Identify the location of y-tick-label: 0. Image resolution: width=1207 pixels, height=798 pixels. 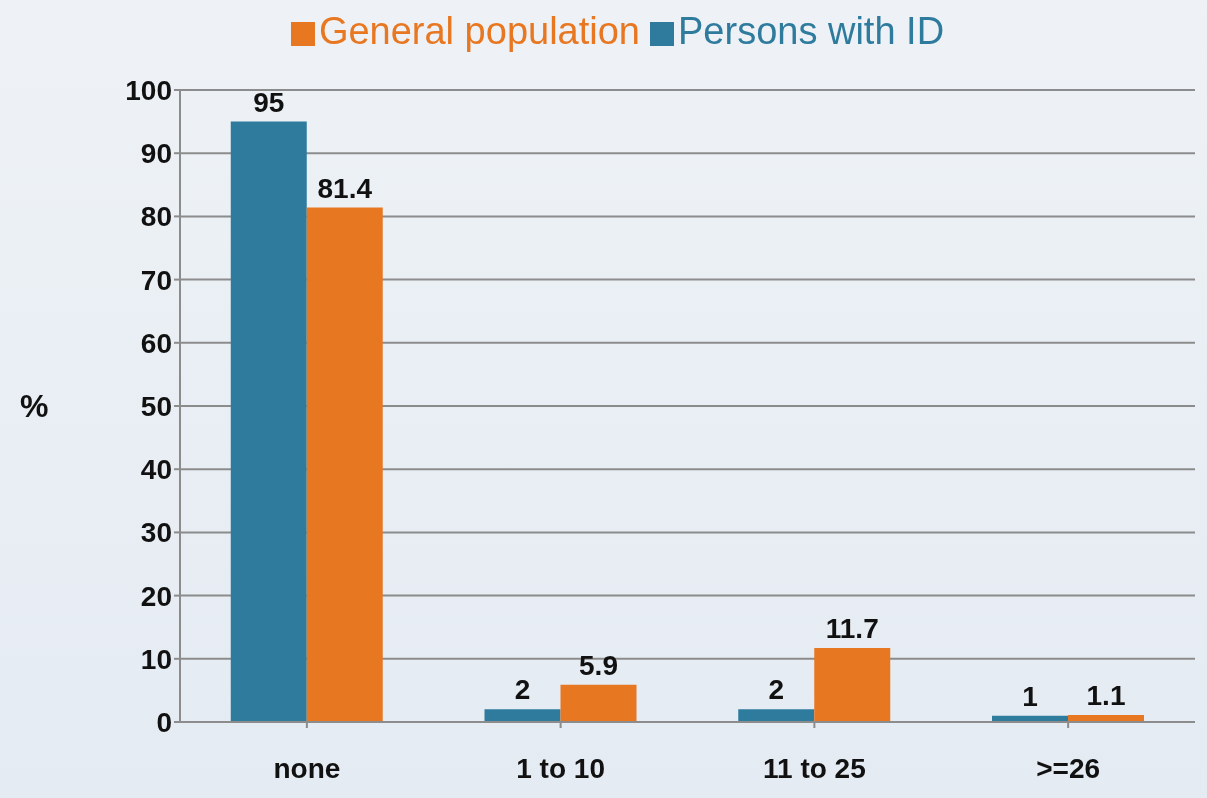
(164, 722).